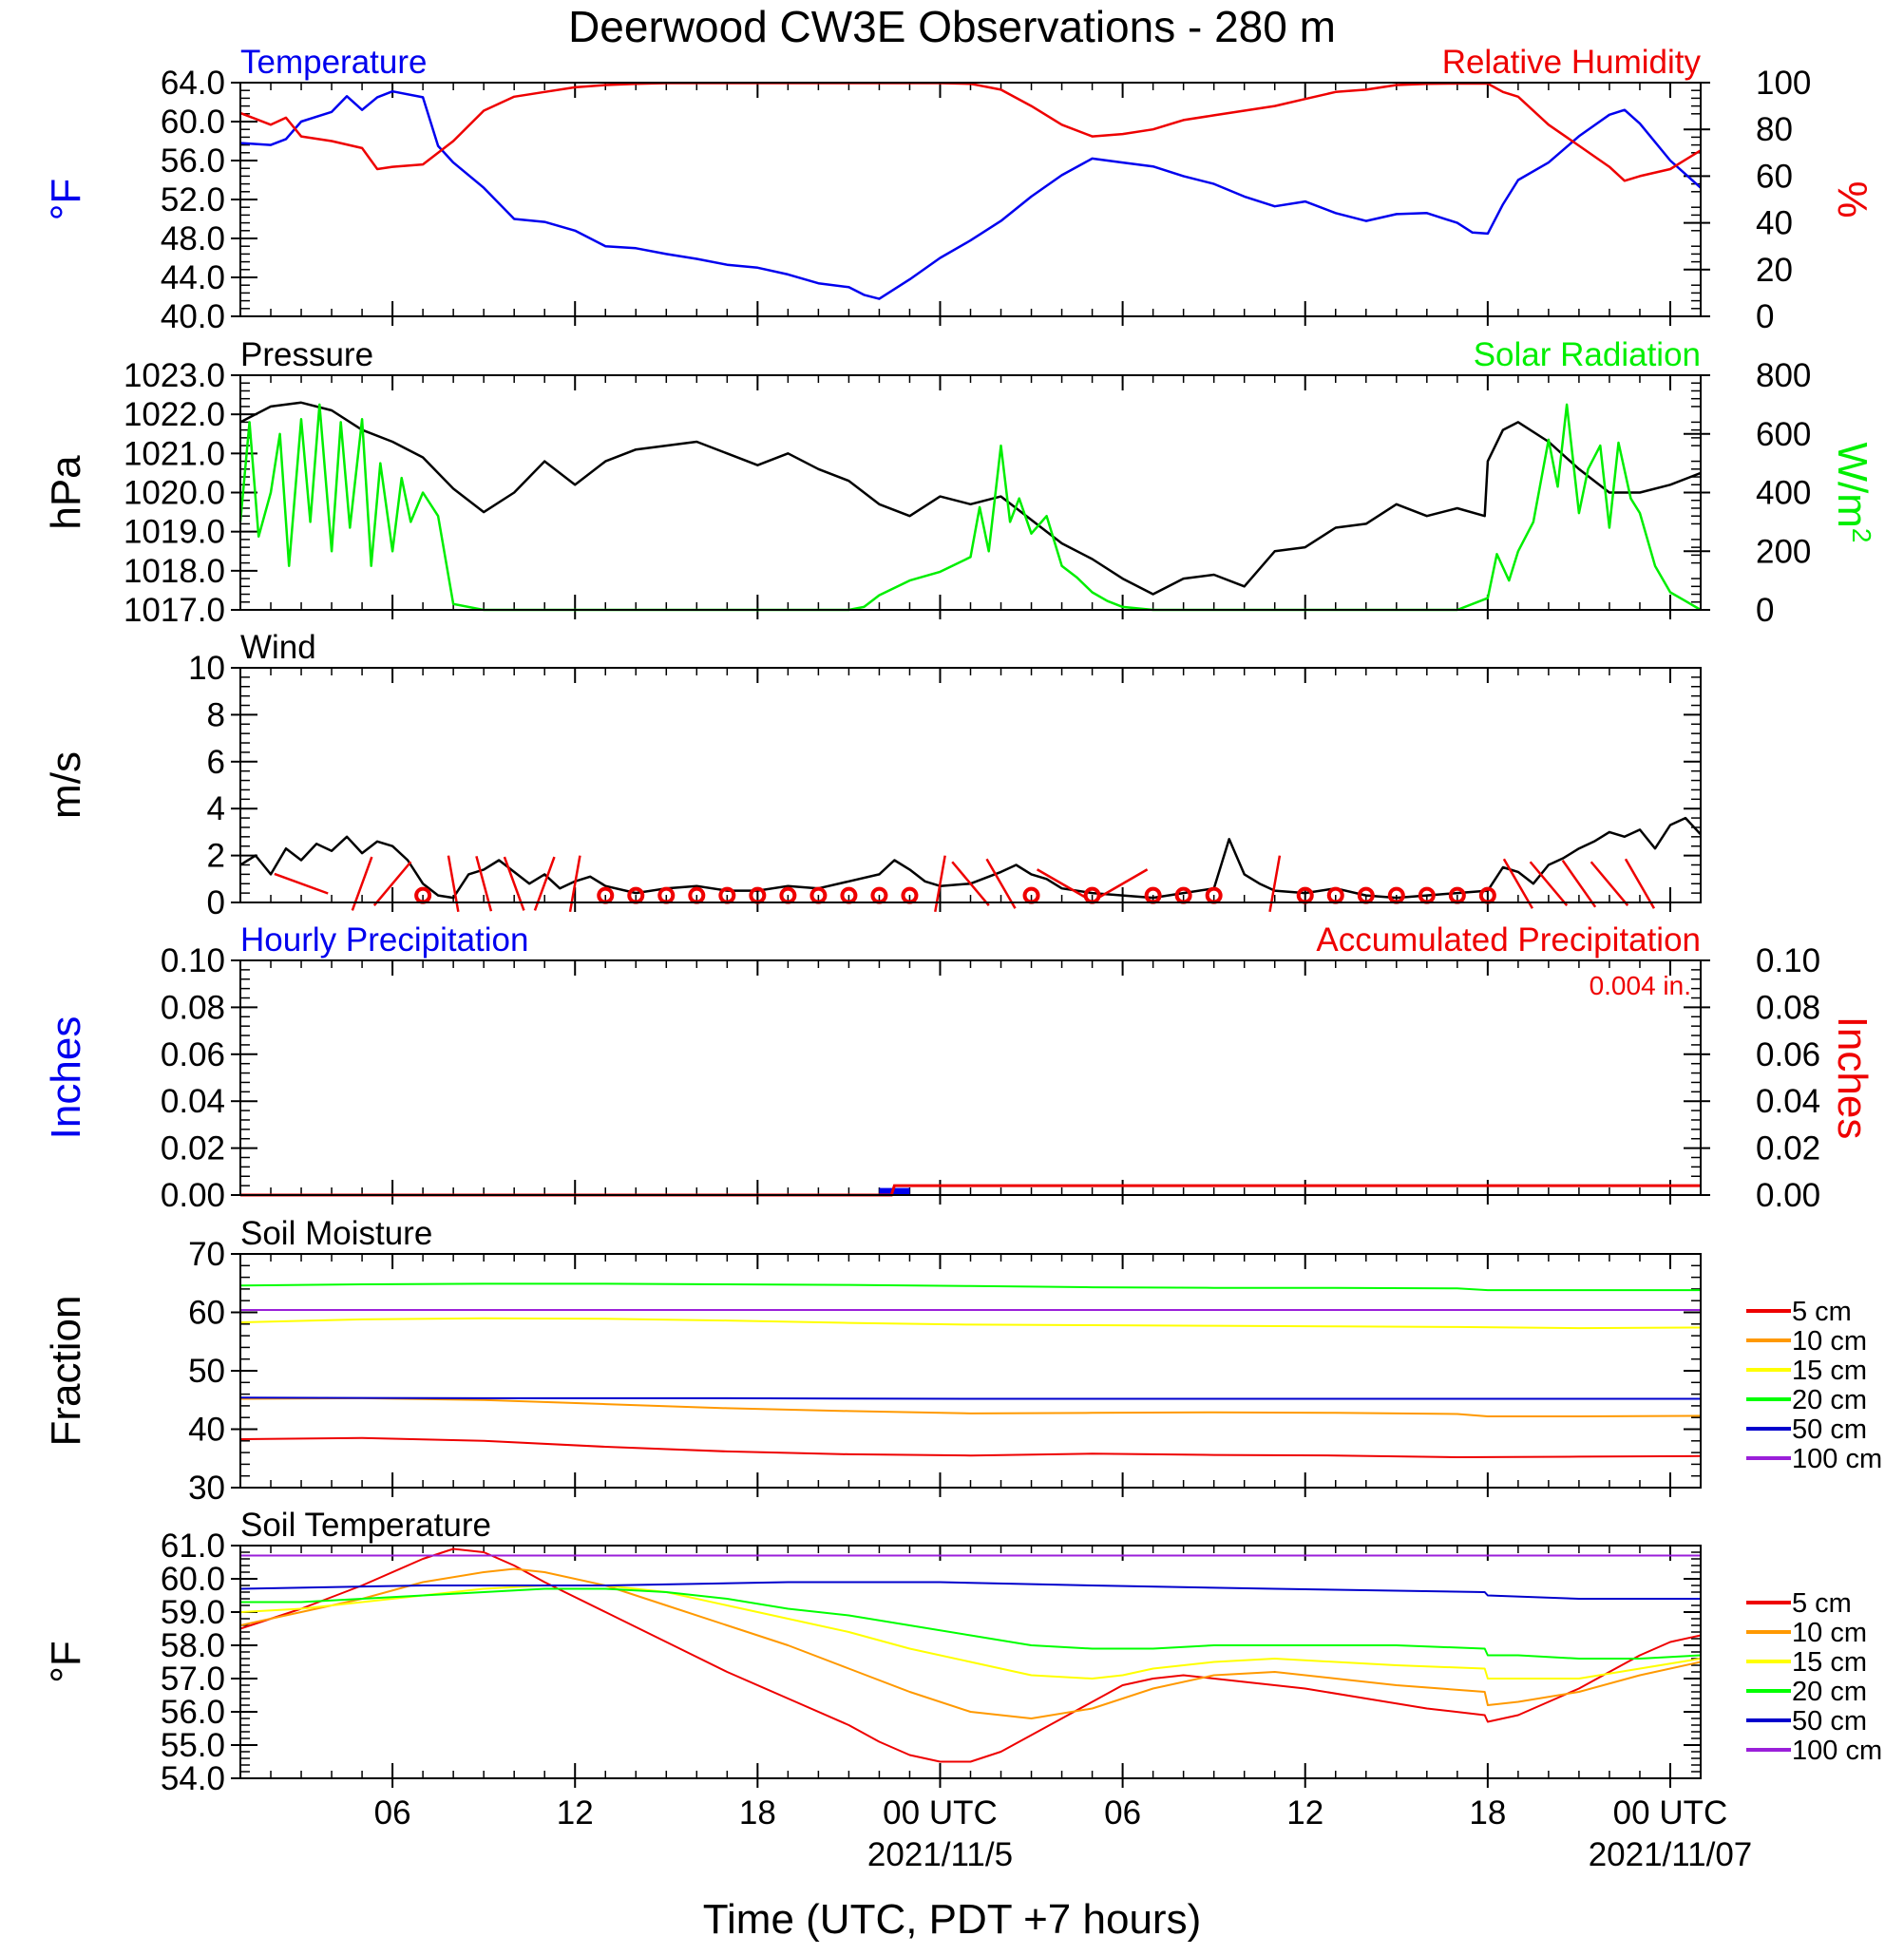 Image resolution: width=1904 pixels, height=1955 pixels. I want to click on series-line-solar-radiation, so click(970, 507).